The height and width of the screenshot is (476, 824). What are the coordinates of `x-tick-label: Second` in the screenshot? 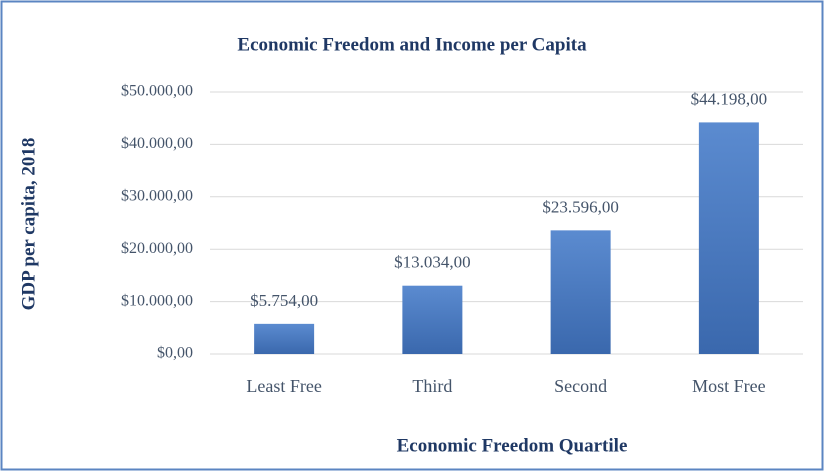 It's located at (580, 386).